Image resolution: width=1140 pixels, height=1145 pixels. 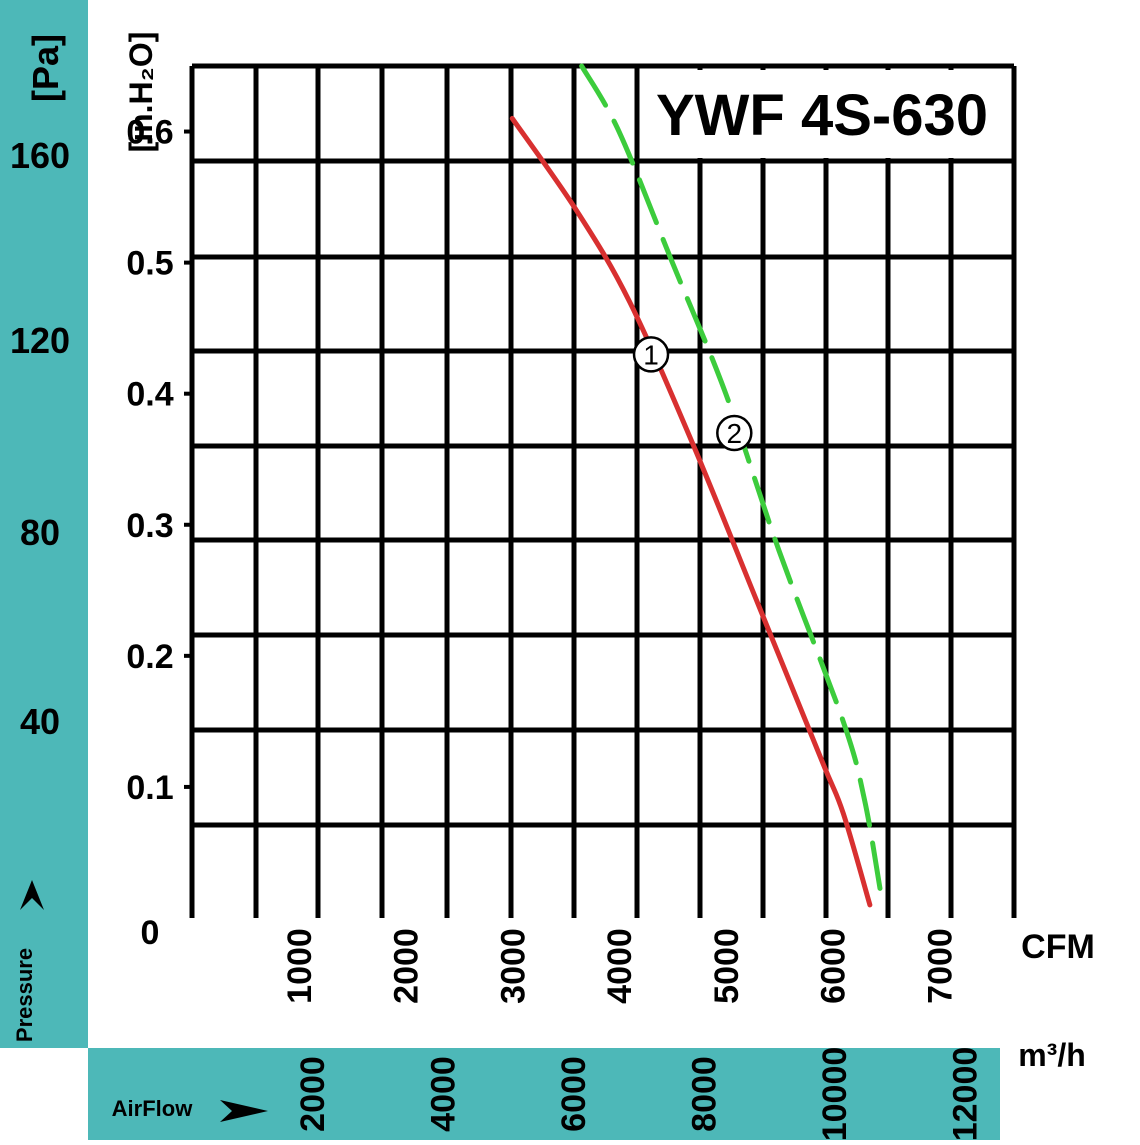 What do you see at coordinates (1052, 1055) in the screenshot?
I see `m3h-unit-label: m³/h` at bounding box center [1052, 1055].